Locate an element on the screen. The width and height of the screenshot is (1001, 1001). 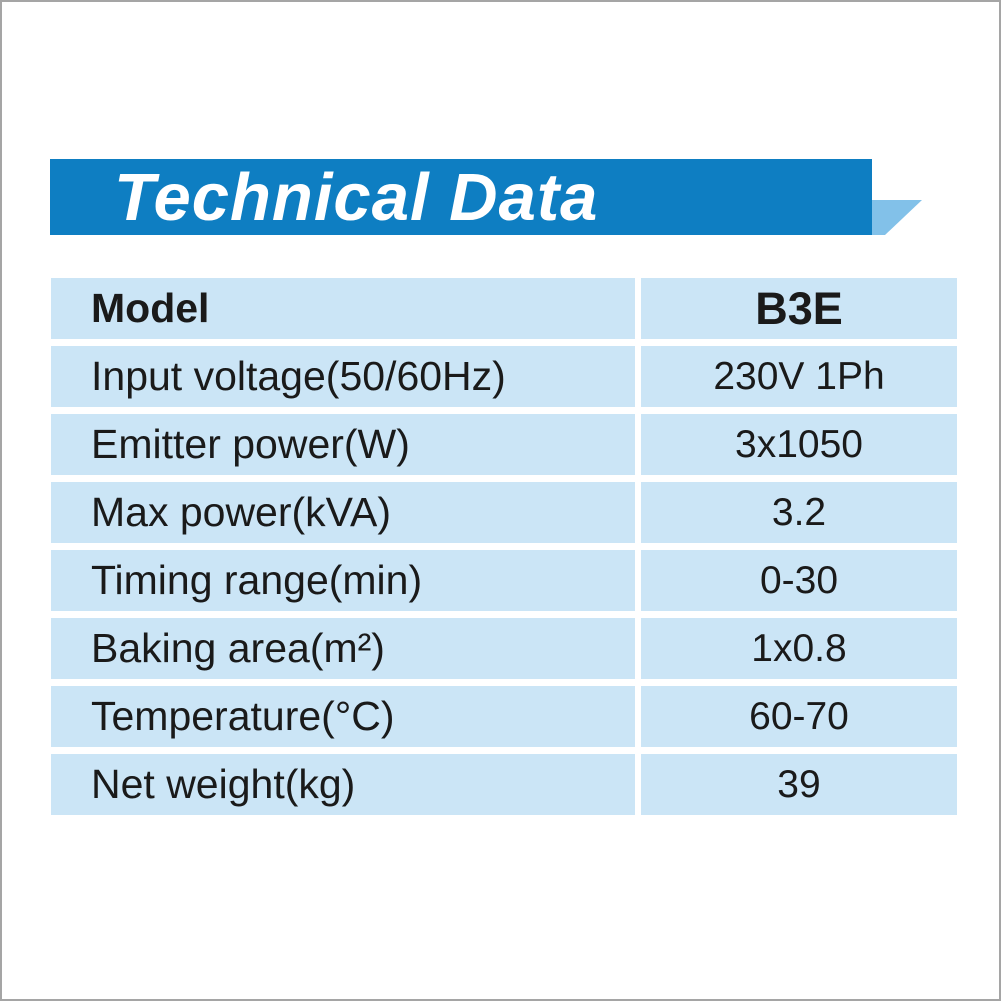
table-row-net-weight: Net weight(kg) 39 is located at coordinates (504, 784).